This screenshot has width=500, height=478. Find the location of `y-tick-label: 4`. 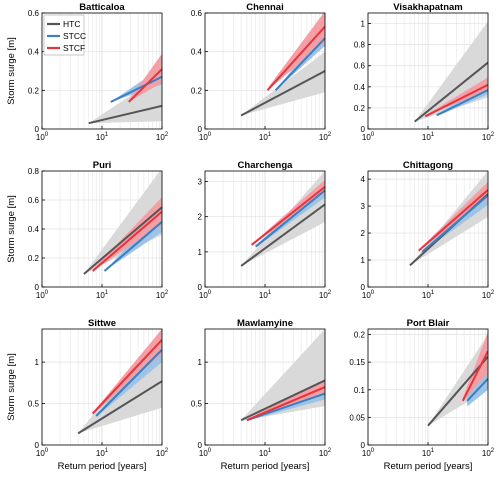

y-tick-label: 4 is located at coordinates (363, 179).